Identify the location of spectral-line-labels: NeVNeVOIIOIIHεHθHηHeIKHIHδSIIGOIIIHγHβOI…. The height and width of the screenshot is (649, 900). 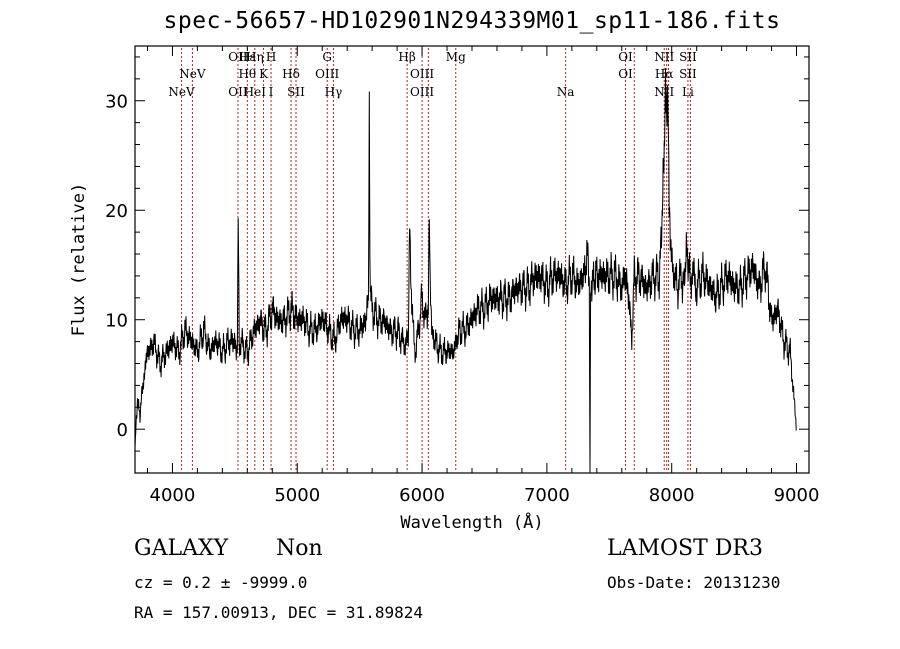
(432, 74).